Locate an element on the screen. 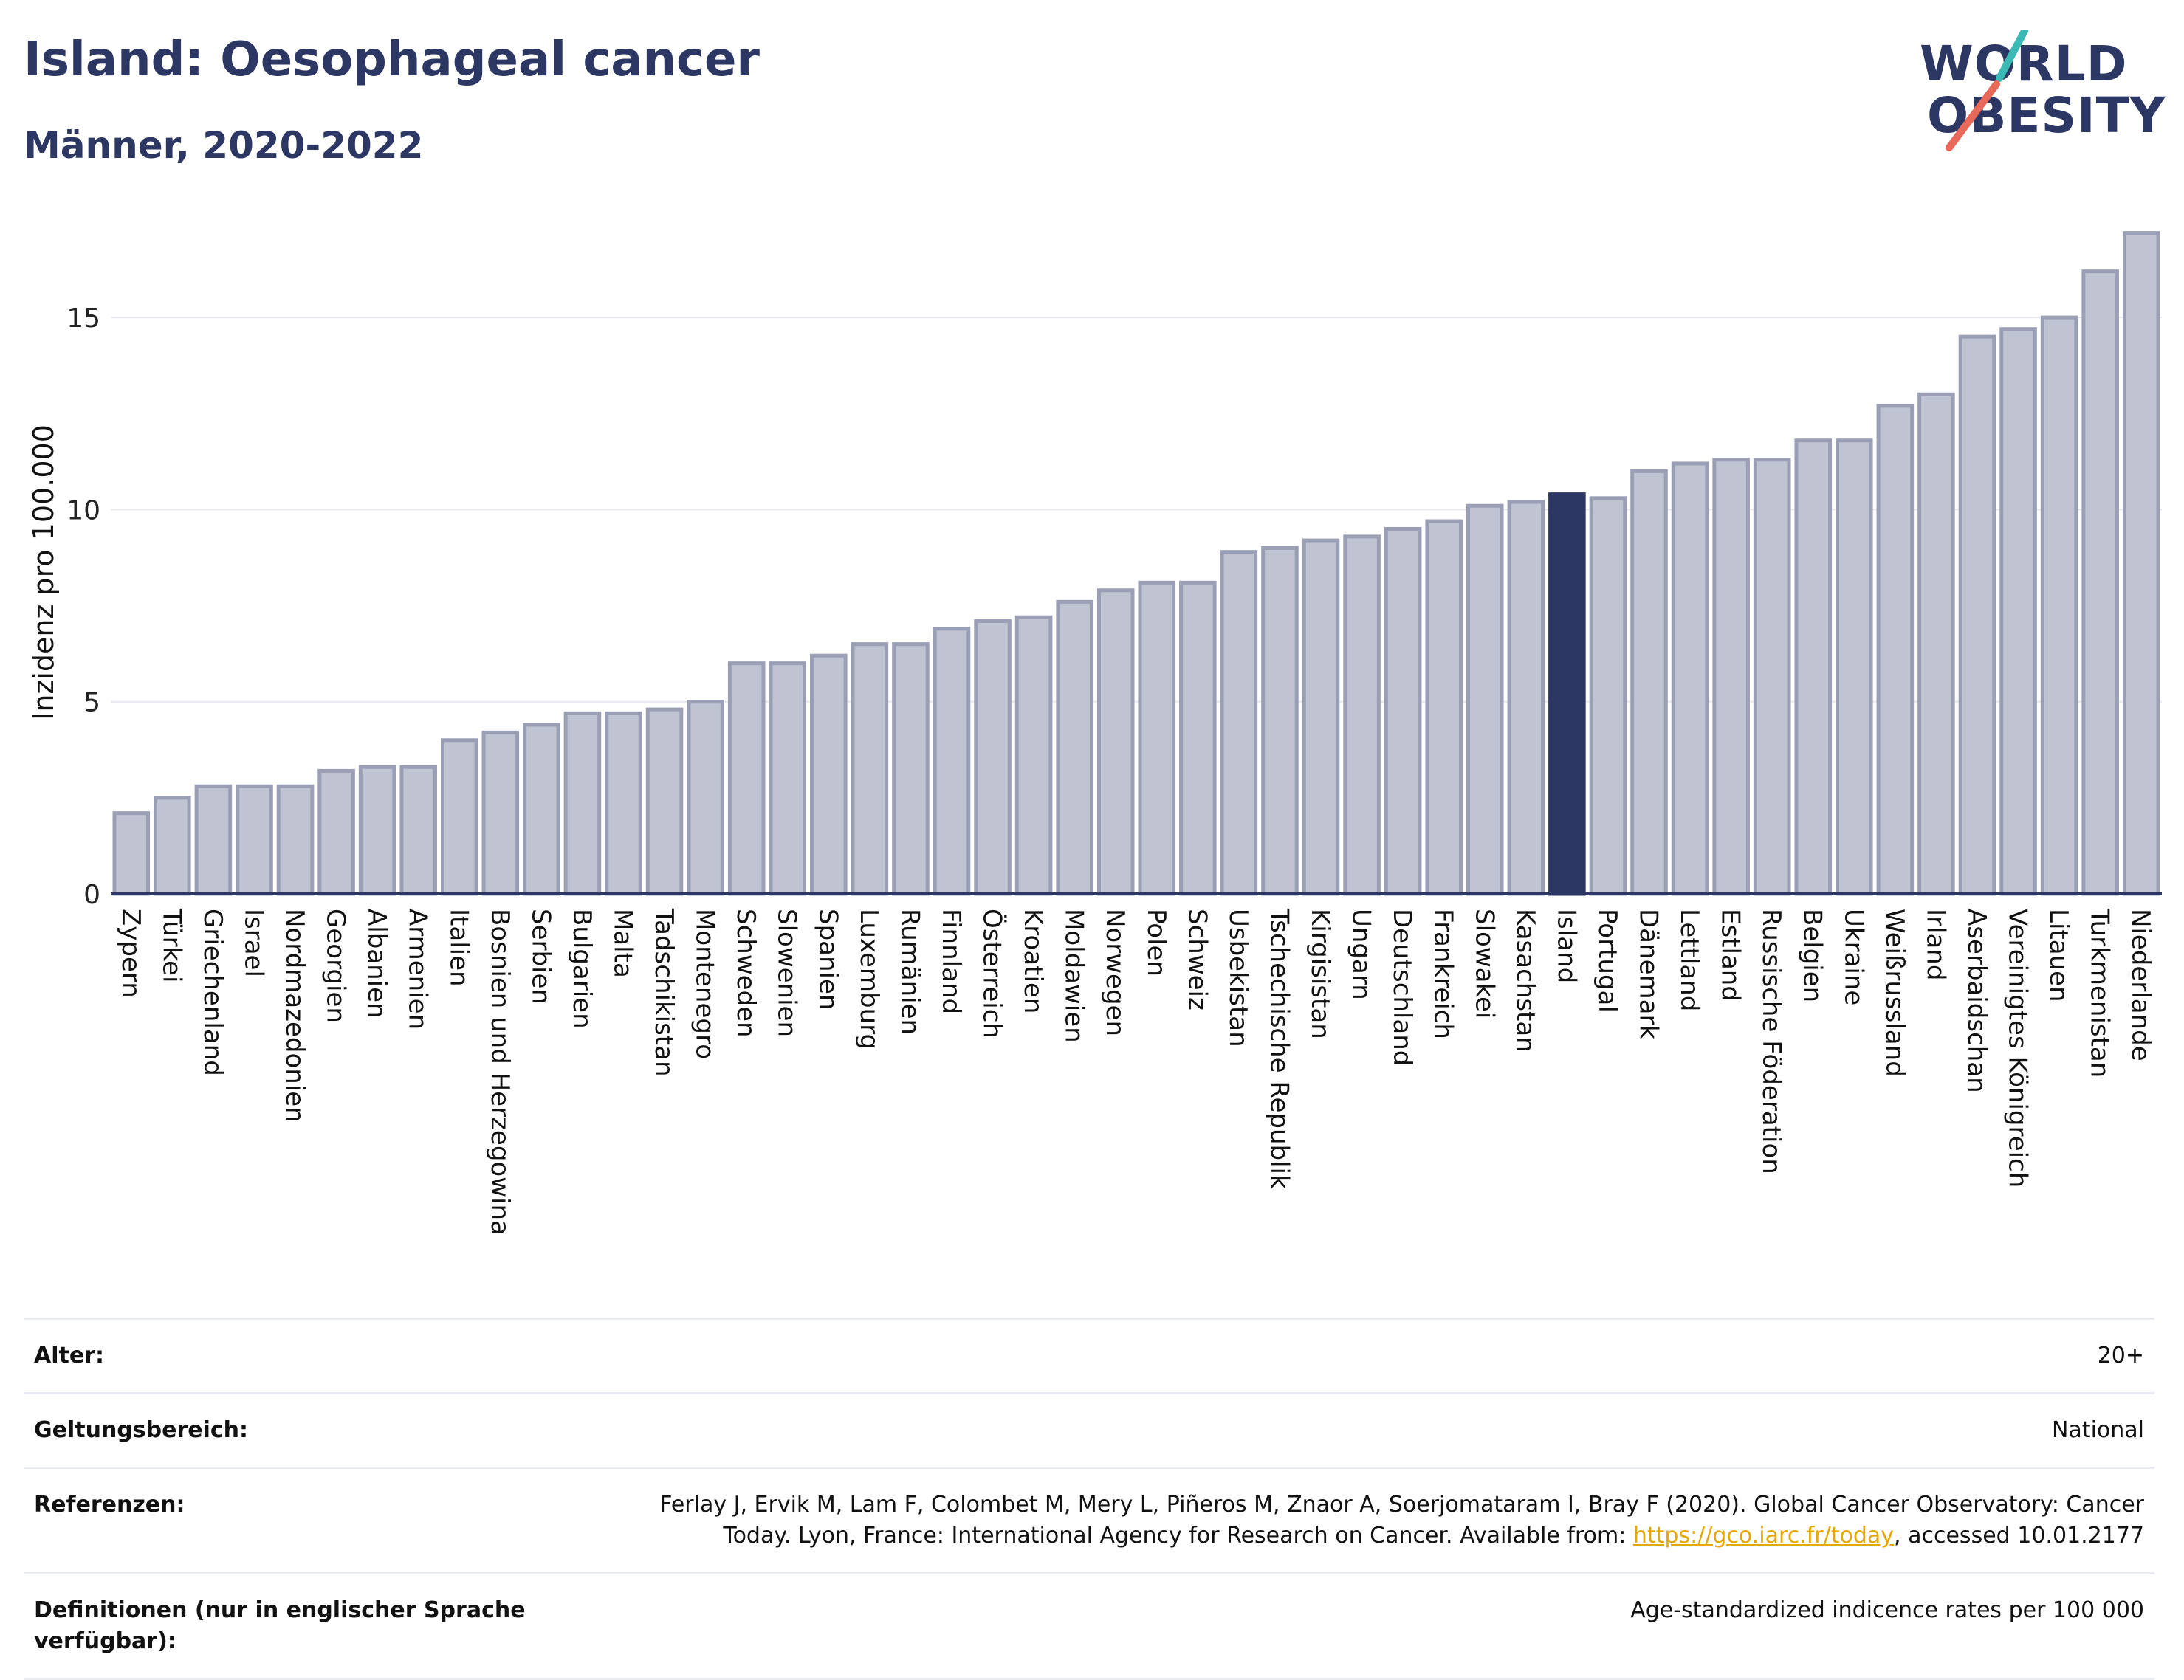 The width and height of the screenshot is (2184, 1680). x-tick-label: Turkmenistan is located at coordinates (2100, 993).